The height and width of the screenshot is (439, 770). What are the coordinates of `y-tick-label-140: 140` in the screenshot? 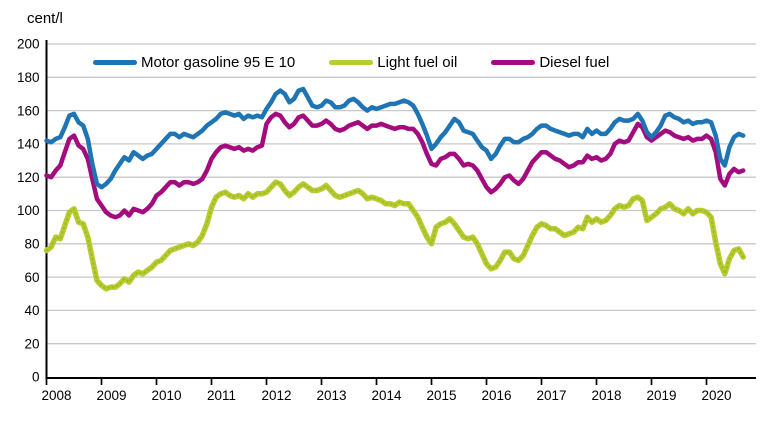 It's located at (28, 144).